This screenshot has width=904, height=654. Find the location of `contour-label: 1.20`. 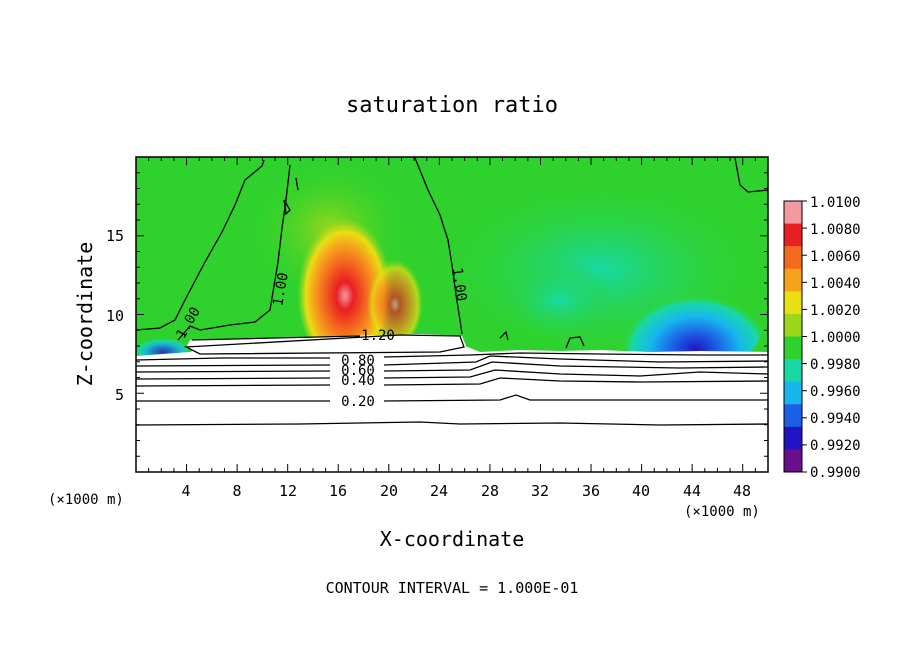

contour-label: 1.20 is located at coordinates (378, 336).